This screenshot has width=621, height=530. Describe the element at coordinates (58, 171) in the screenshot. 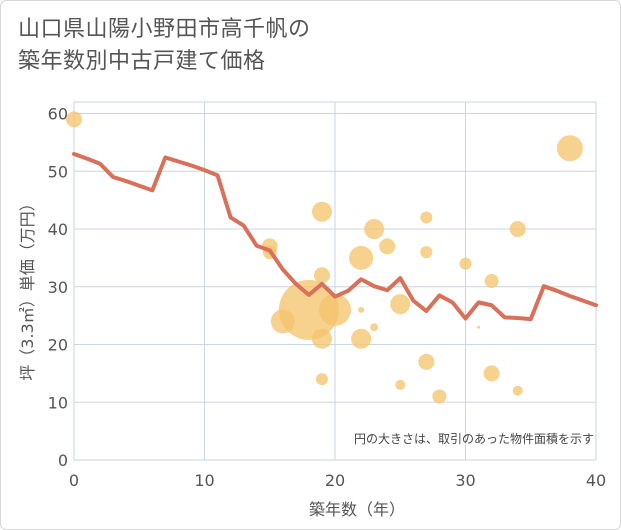

I see `y-tick-label: 50` at that location.